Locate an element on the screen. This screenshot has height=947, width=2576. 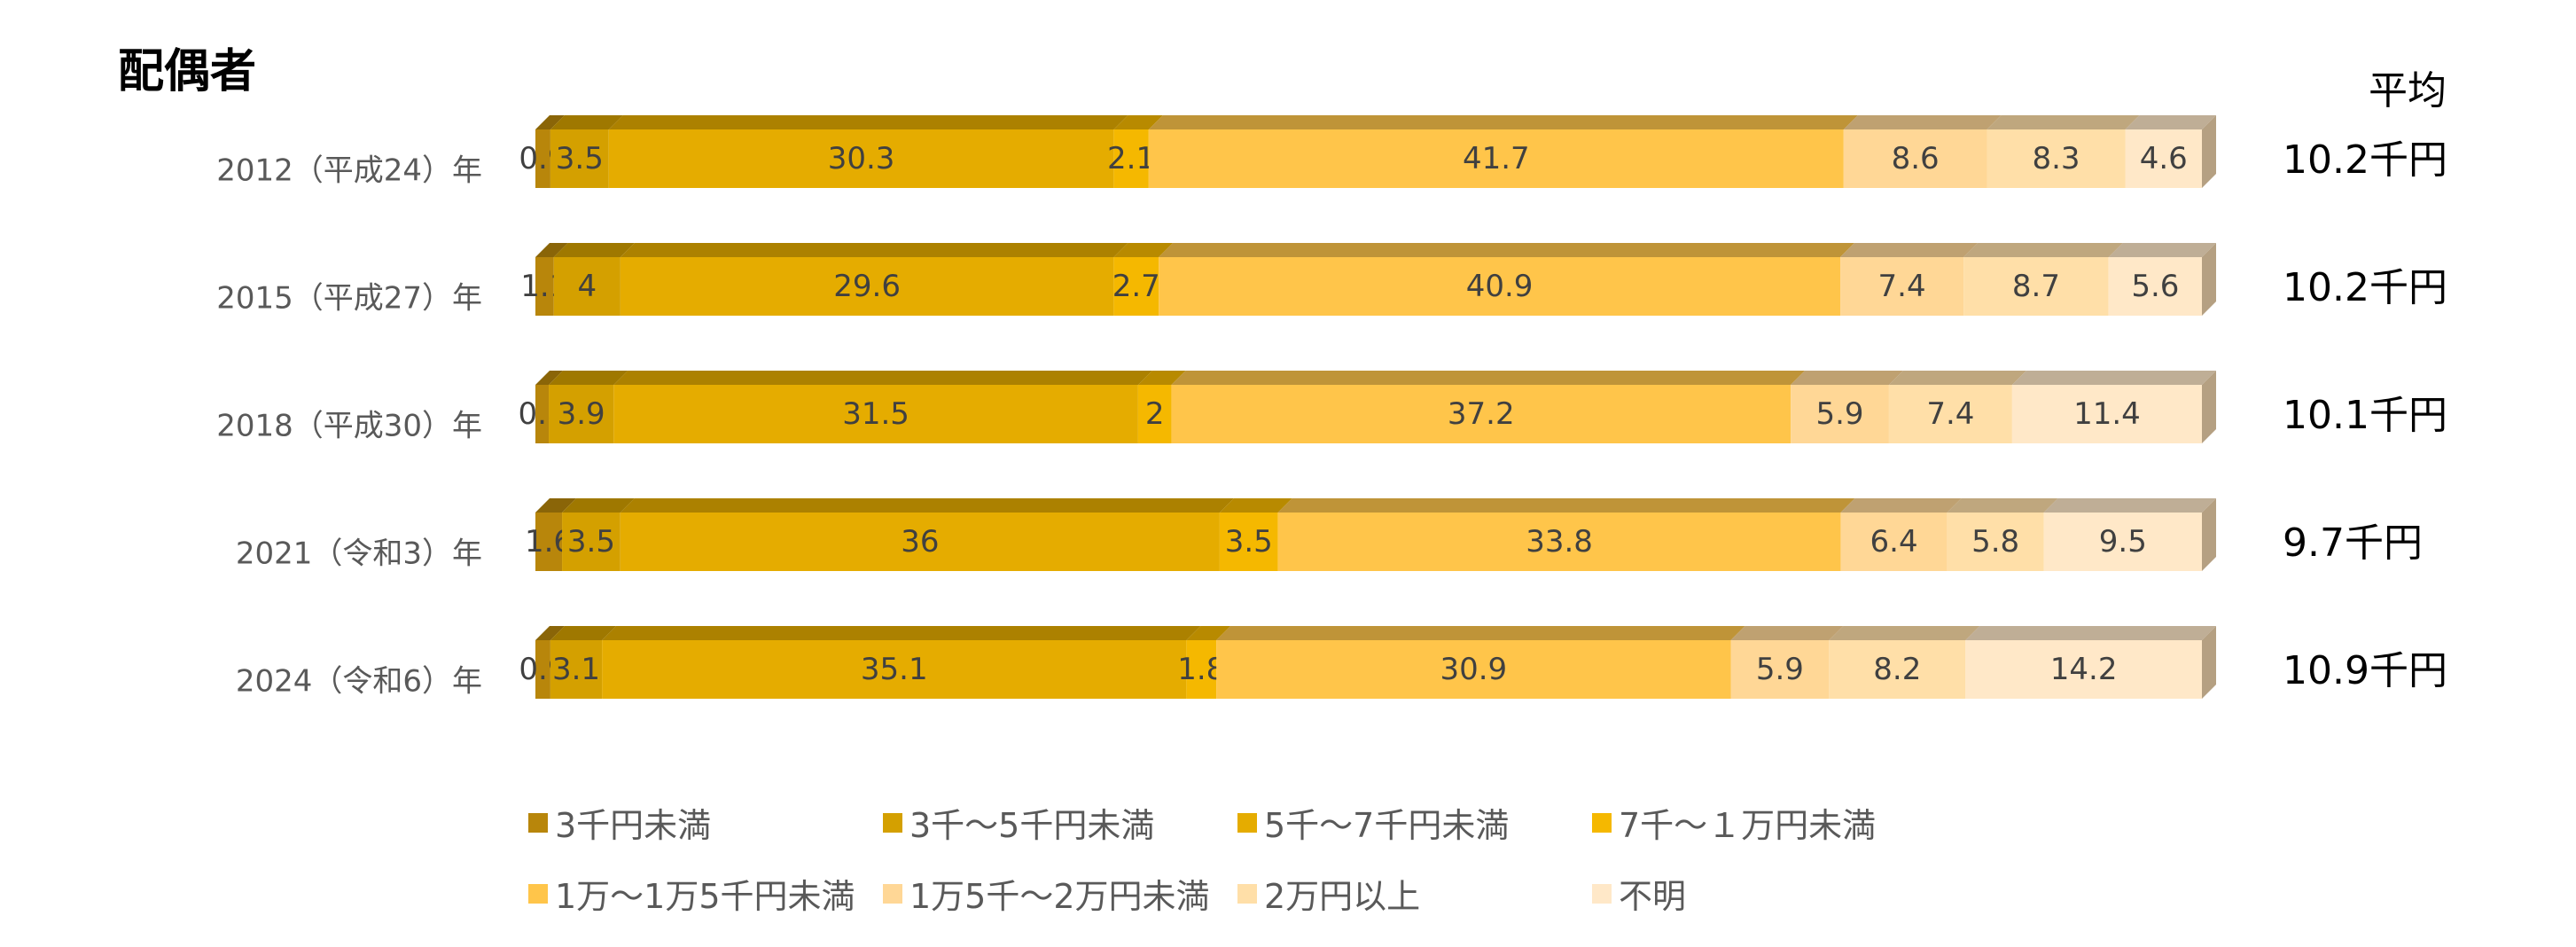
category-label: 2018（平成30）年 is located at coordinates (349, 426).